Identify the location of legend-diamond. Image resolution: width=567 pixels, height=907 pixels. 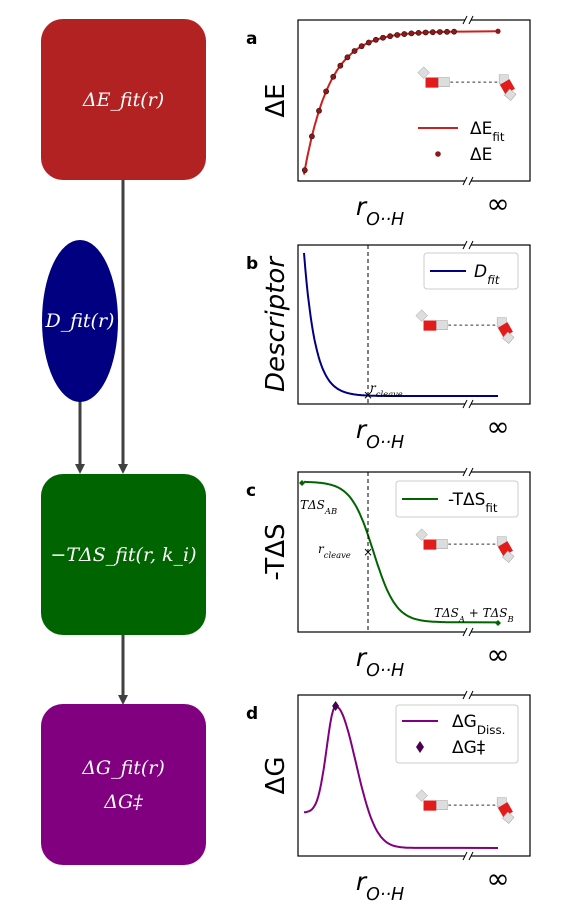
(420, 747).